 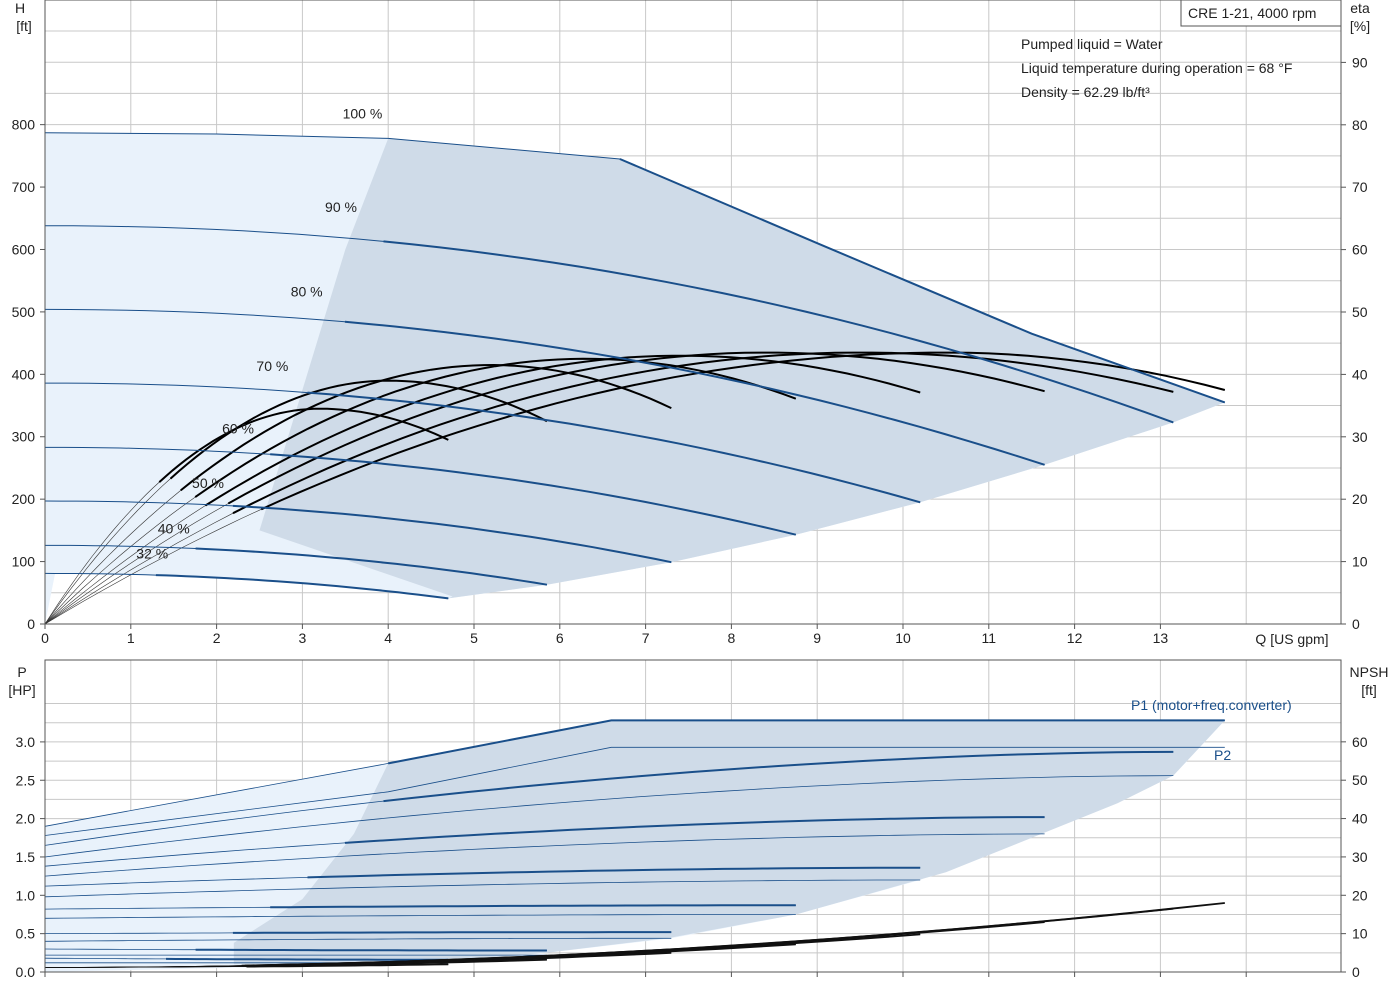 What do you see at coordinates (474, 638) in the screenshot?
I see `x-tick-label: 5` at bounding box center [474, 638].